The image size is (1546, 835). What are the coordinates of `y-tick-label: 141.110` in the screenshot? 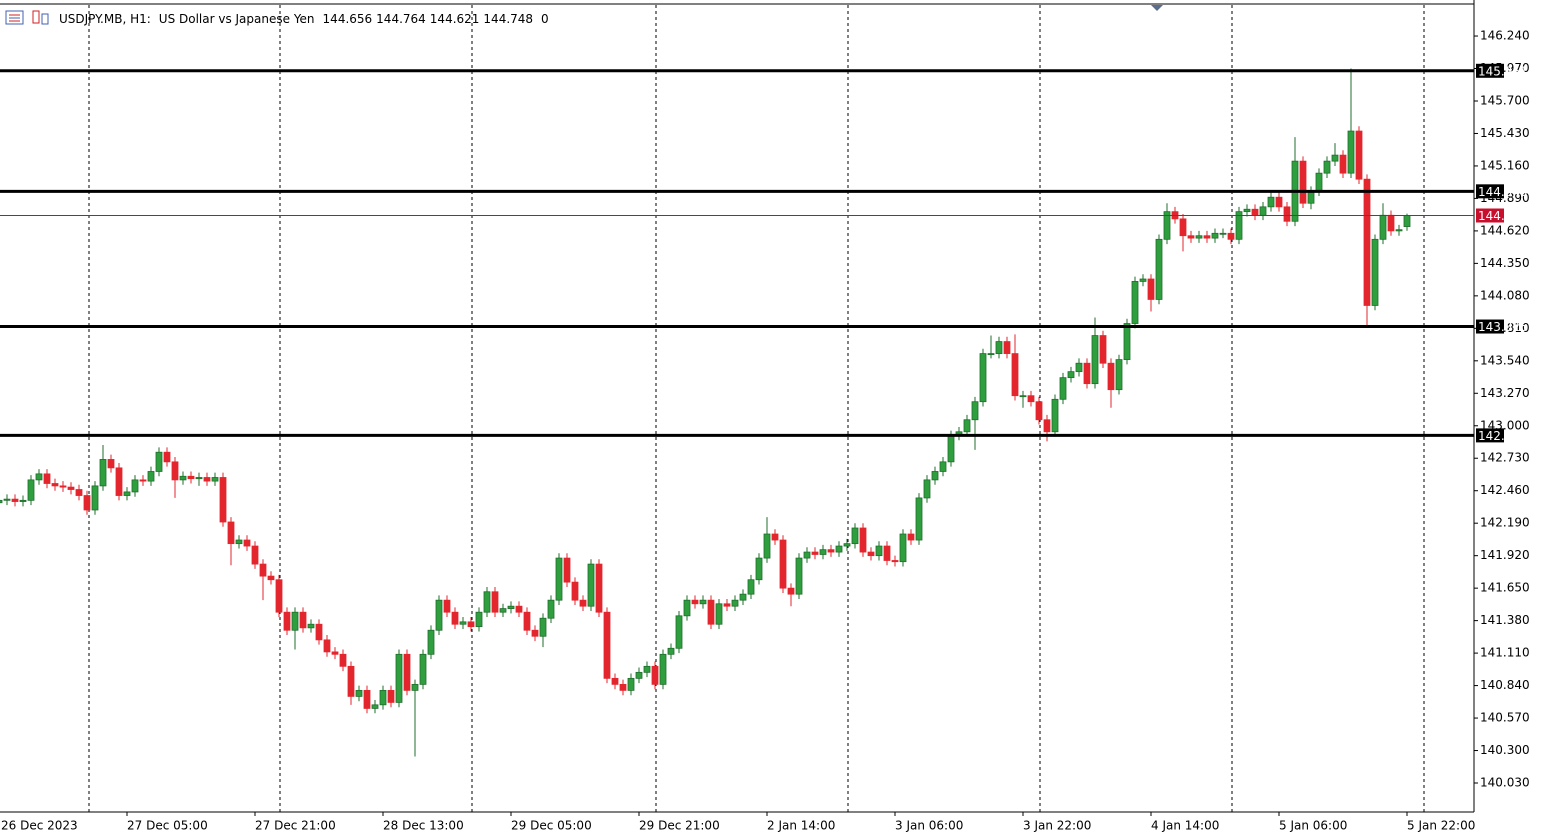 It's located at (1505, 653).